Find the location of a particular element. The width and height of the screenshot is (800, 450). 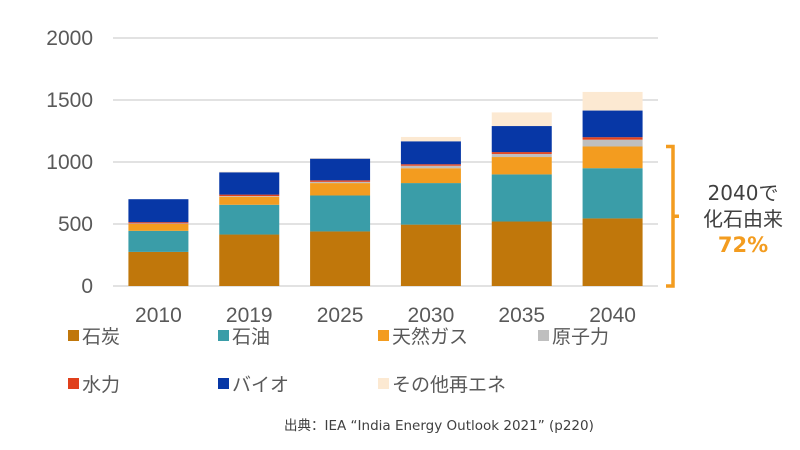

legend-item: 石油 is located at coordinates (244, 335).